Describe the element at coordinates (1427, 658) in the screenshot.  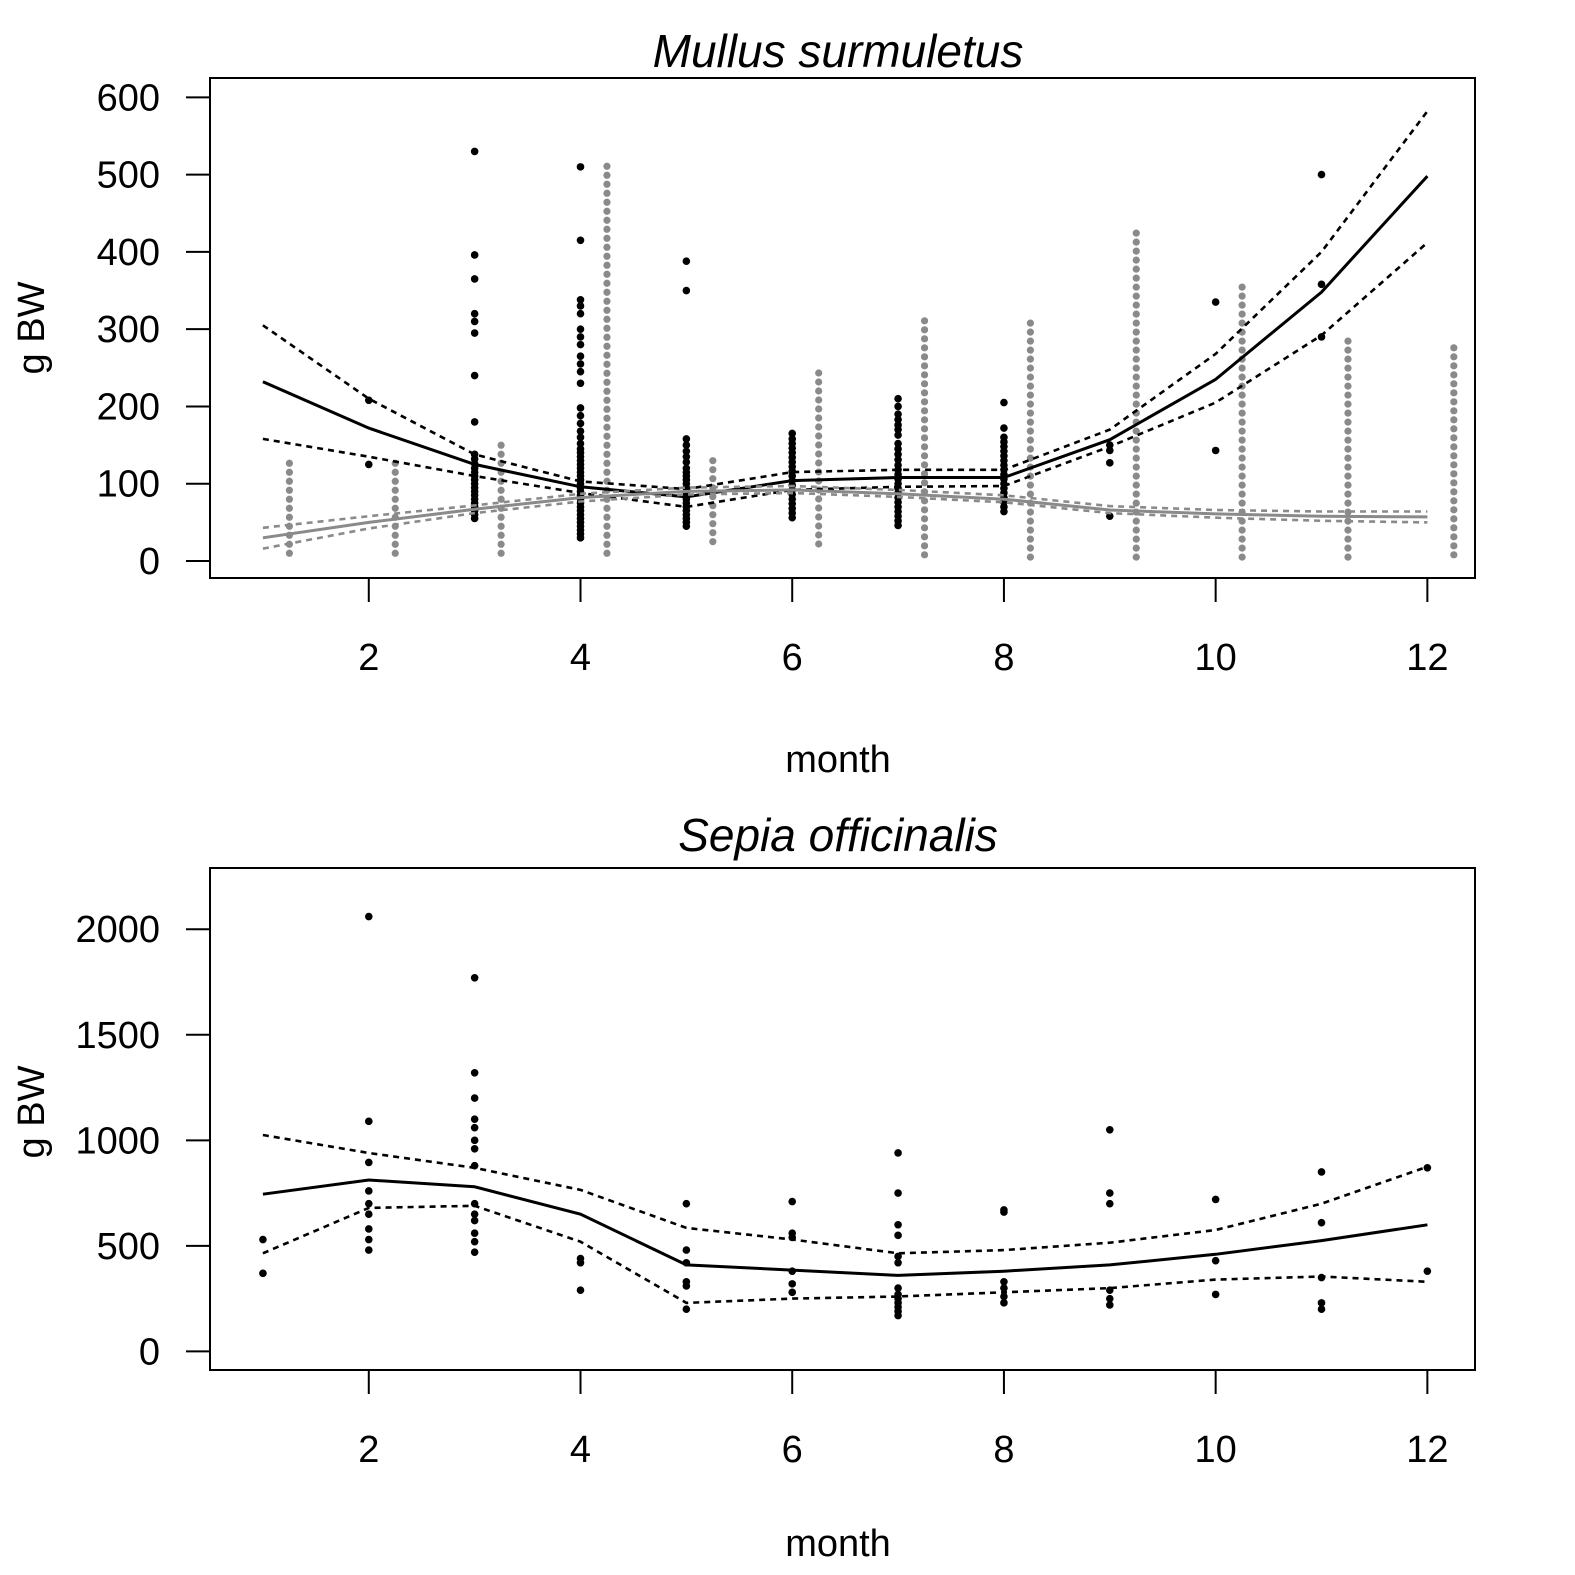
I see `x-tick-label: 12` at that location.